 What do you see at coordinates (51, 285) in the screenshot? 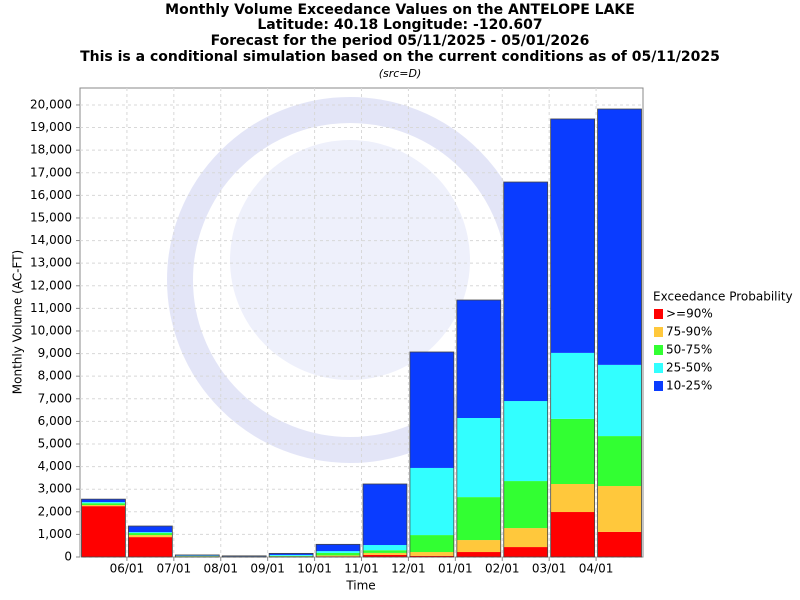
I see `y-tick-label: 12,000` at bounding box center [51, 285].